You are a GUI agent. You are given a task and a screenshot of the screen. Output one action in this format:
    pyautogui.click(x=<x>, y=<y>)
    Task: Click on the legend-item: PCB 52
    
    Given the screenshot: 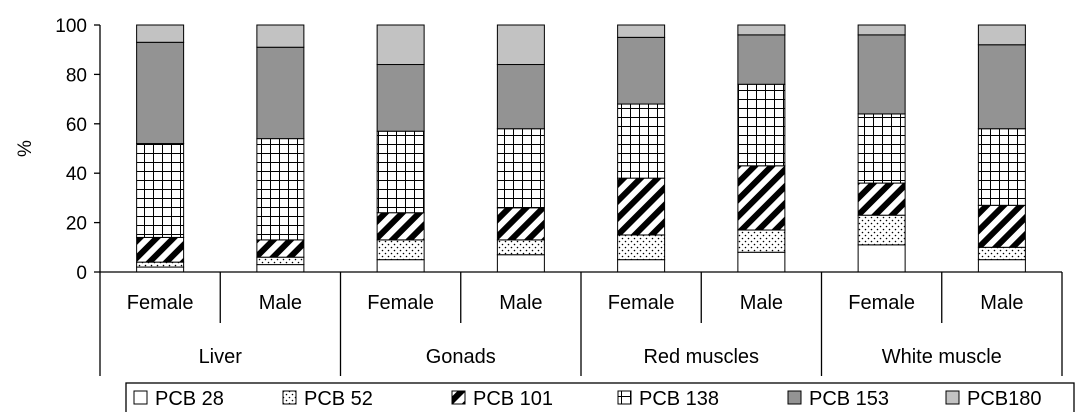 What is the action you would take?
    pyautogui.click(x=327, y=399)
    